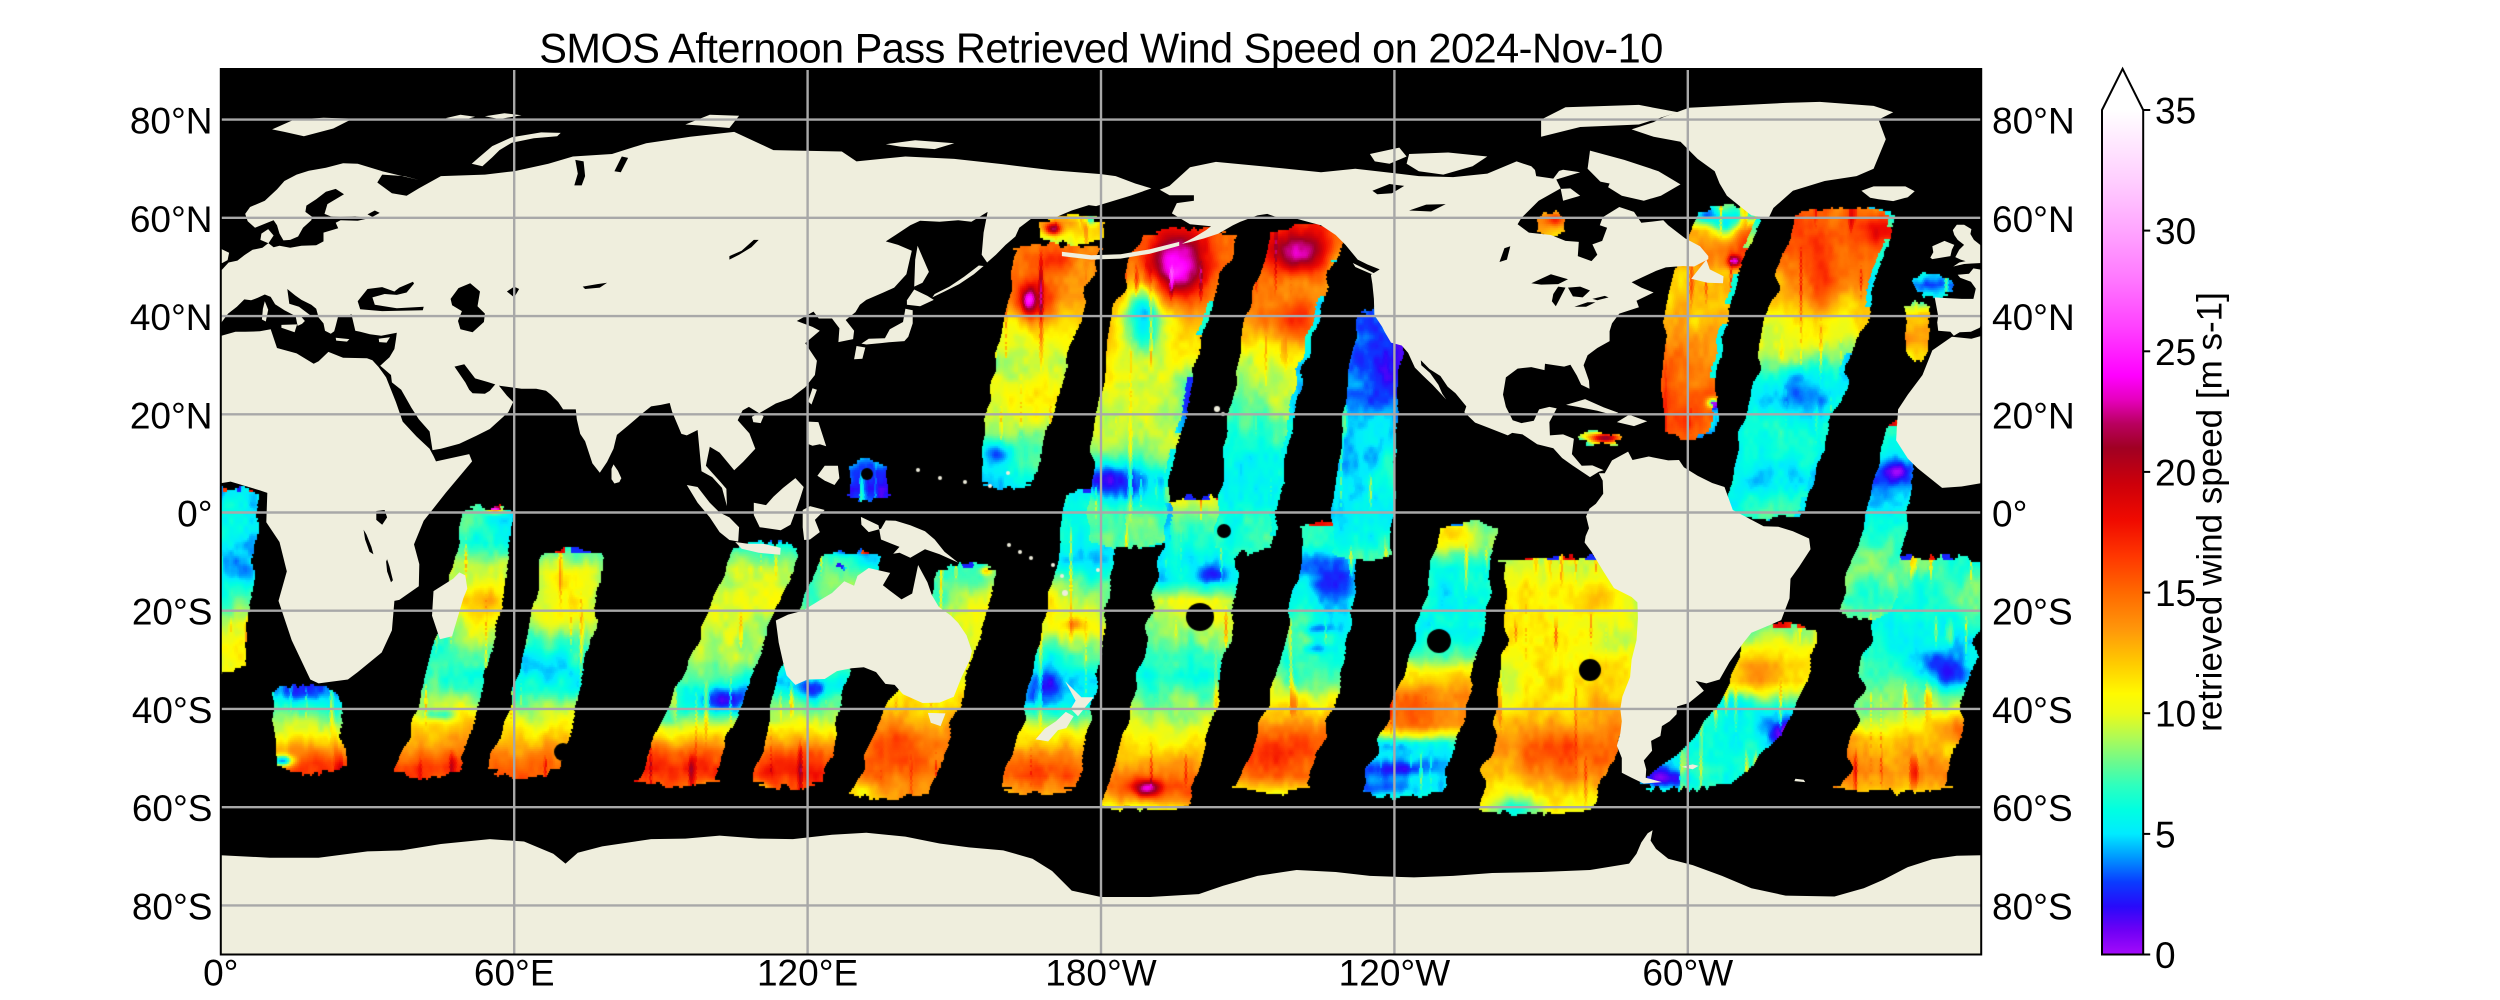 The height and width of the screenshot is (1000, 2500). I want to click on svg-text: 10, so click(2175, 714).